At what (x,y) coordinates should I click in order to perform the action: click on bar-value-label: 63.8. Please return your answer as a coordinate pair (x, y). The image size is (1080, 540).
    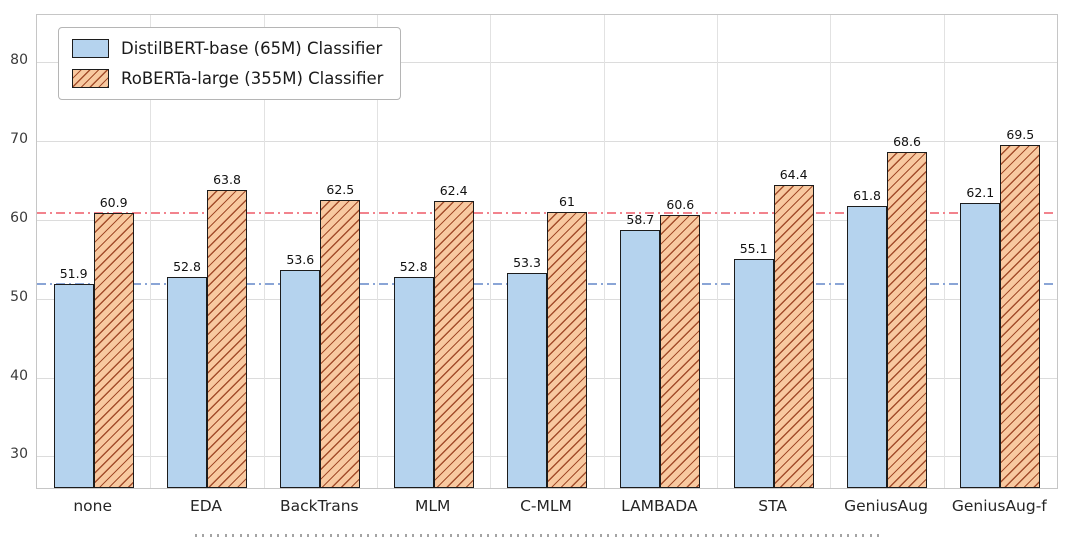
    Looking at the image, I should click on (227, 179).